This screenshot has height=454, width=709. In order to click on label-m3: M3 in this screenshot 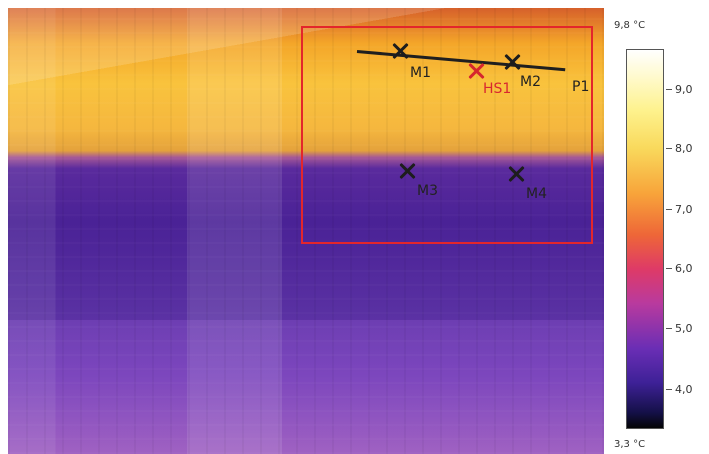, I will do `click(427, 191)`.